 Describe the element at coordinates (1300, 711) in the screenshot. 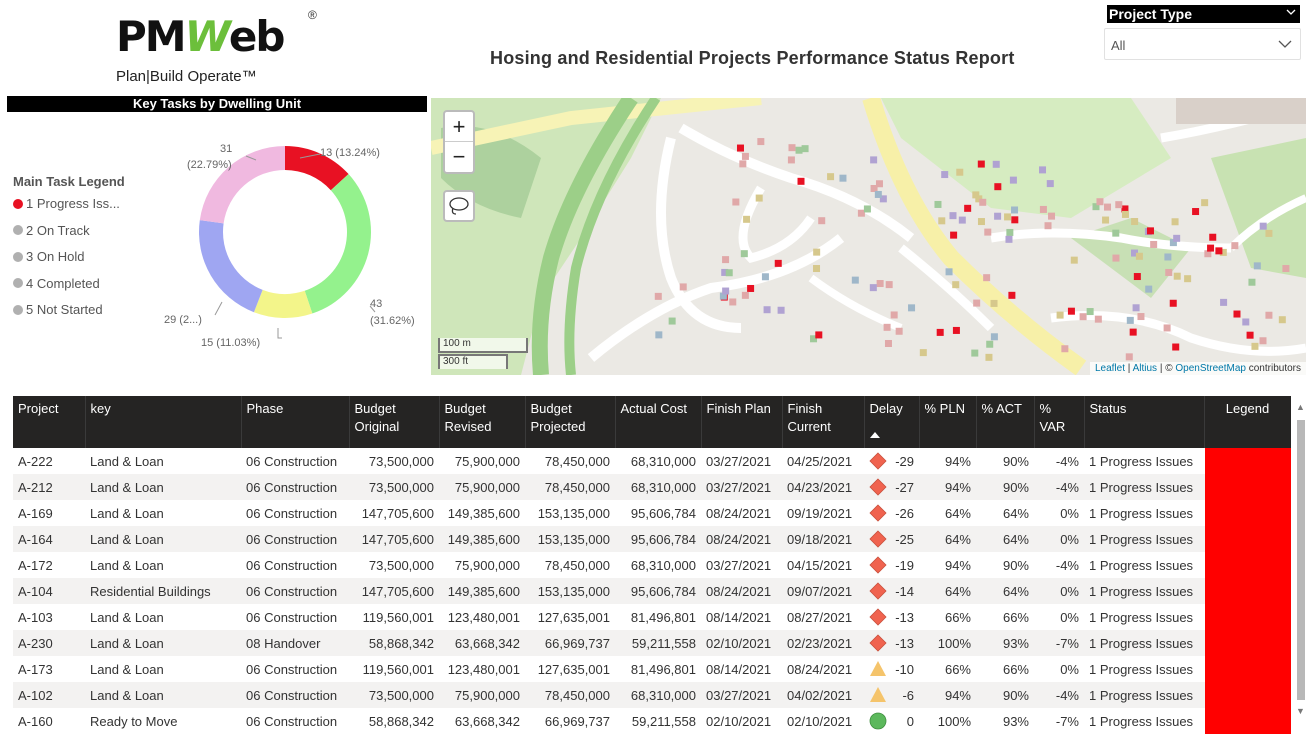

I see `scroll-down-icon: ▼` at that location.